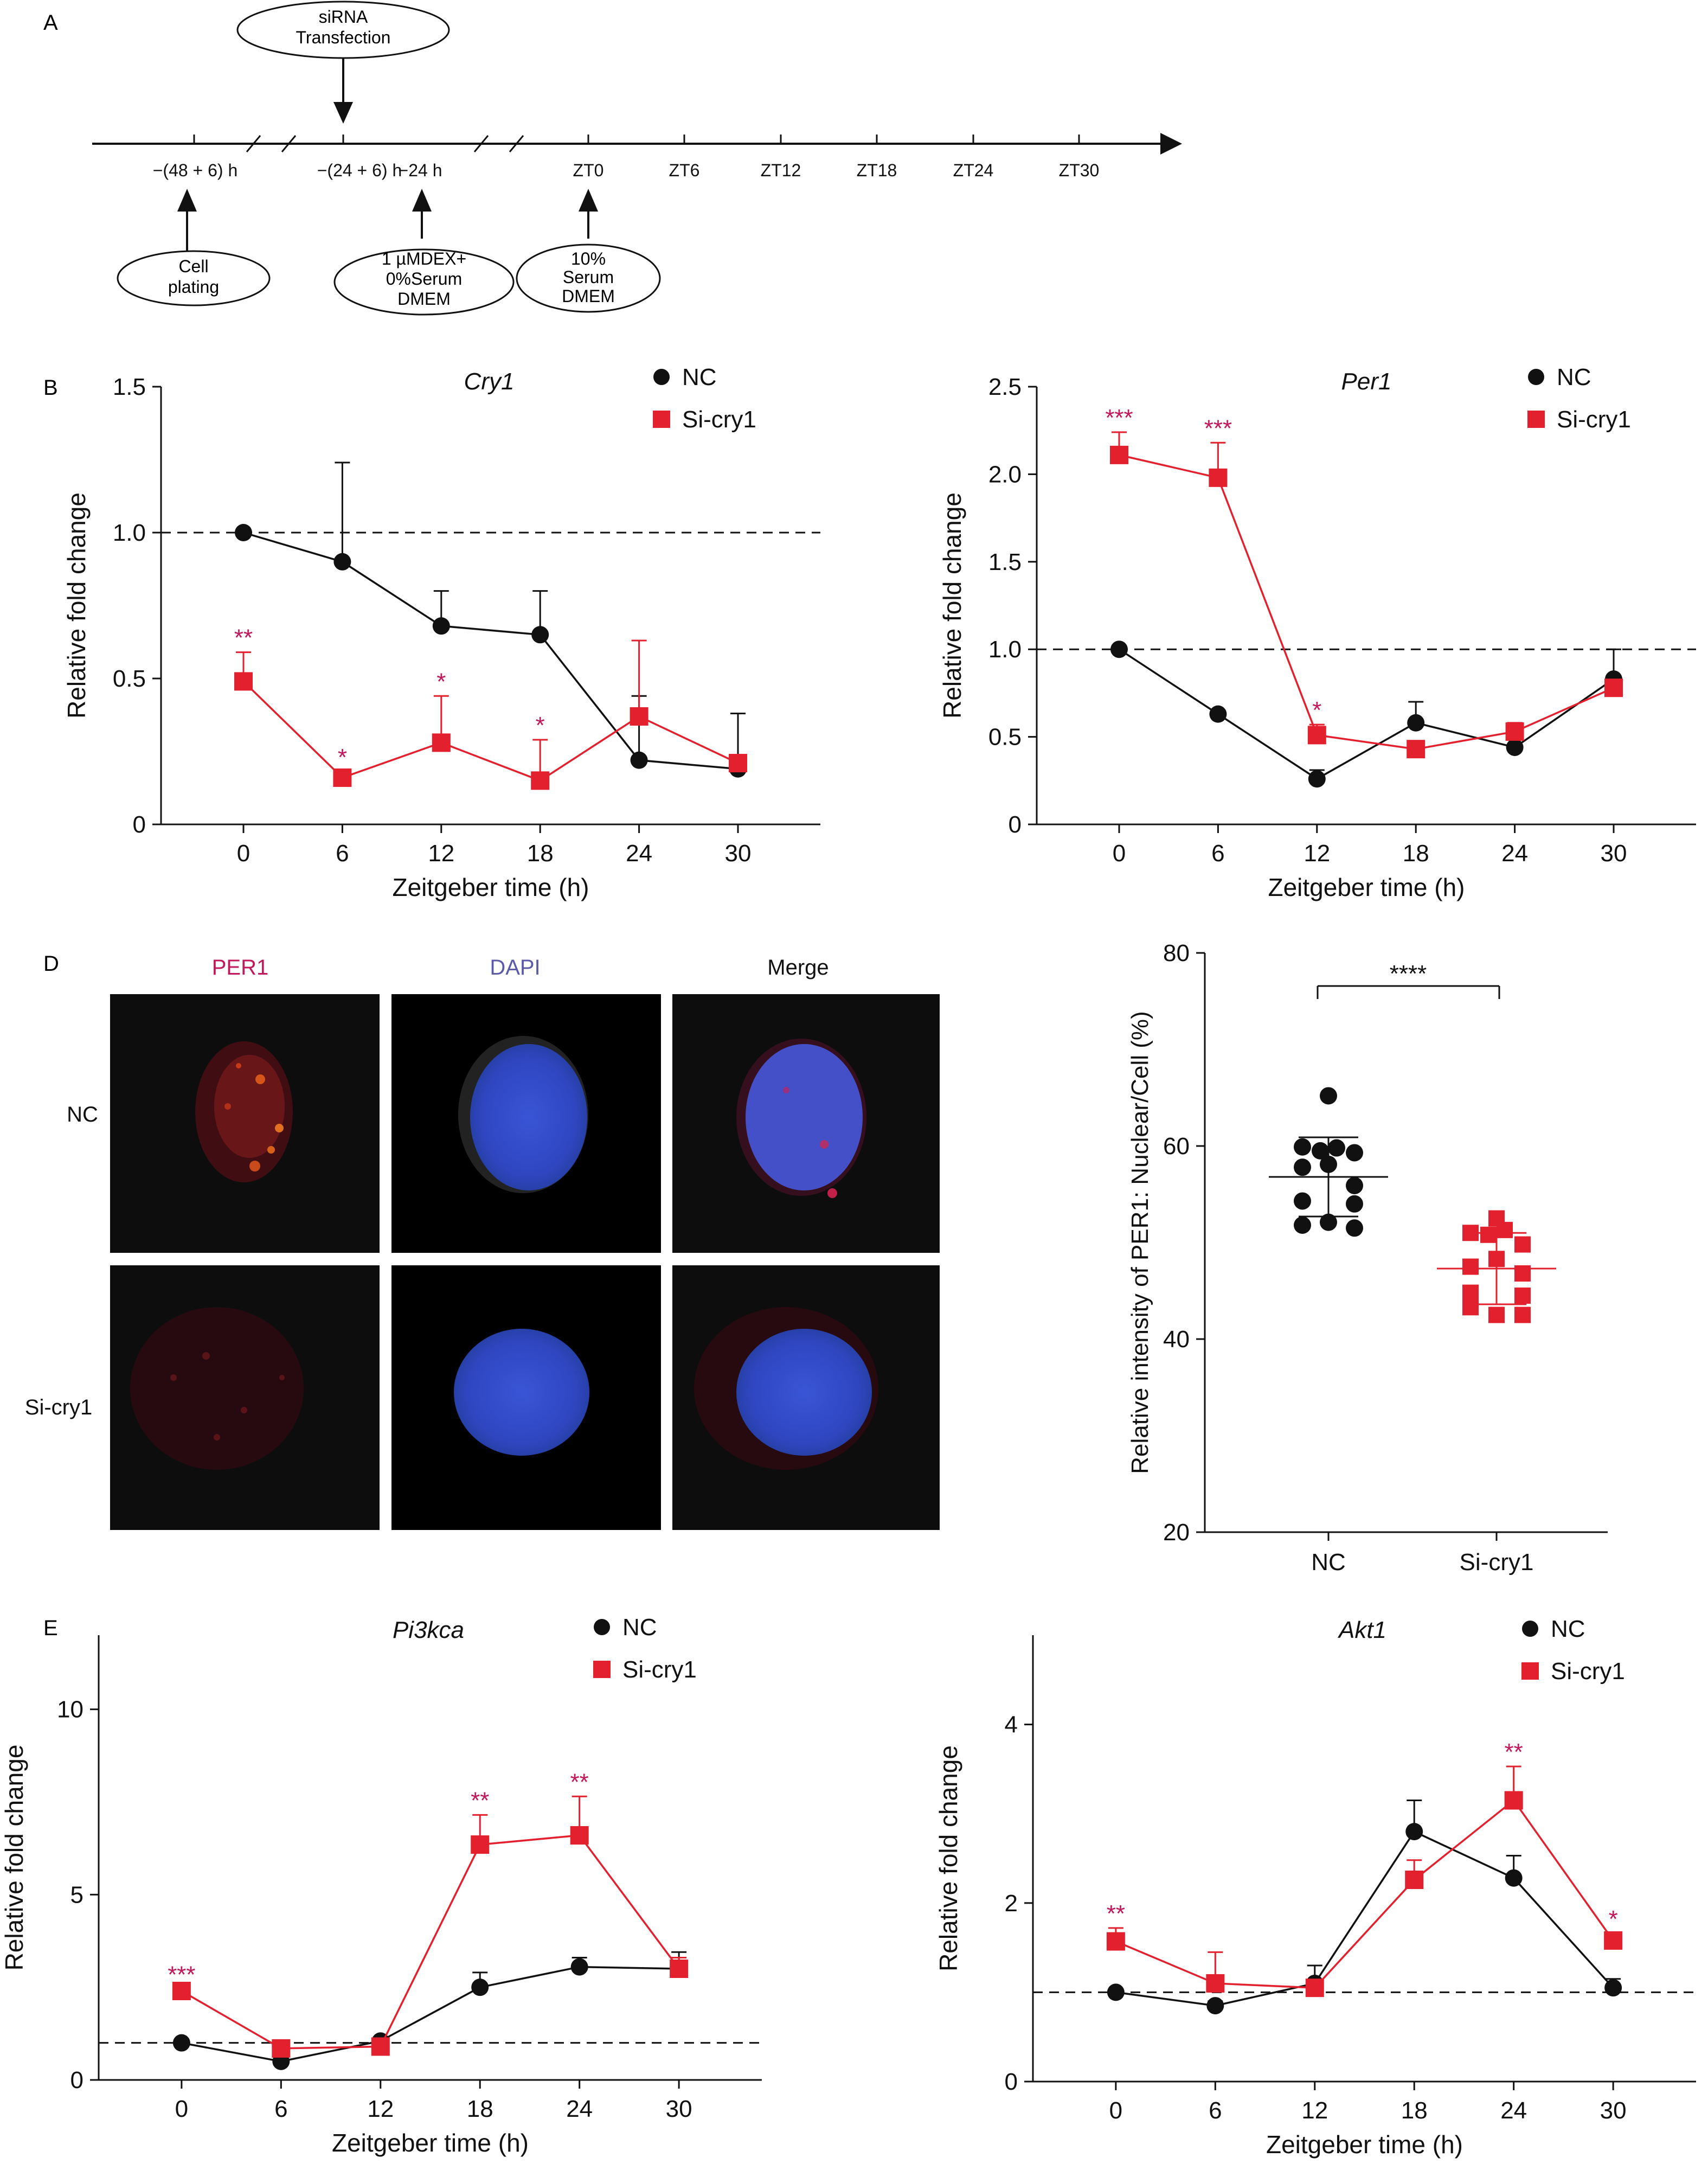 This screenshot has height=2164, width=1708. Describe the element at coordinates (526, 1123) in the screenshot. I see `image-nc-dapi` at that location.